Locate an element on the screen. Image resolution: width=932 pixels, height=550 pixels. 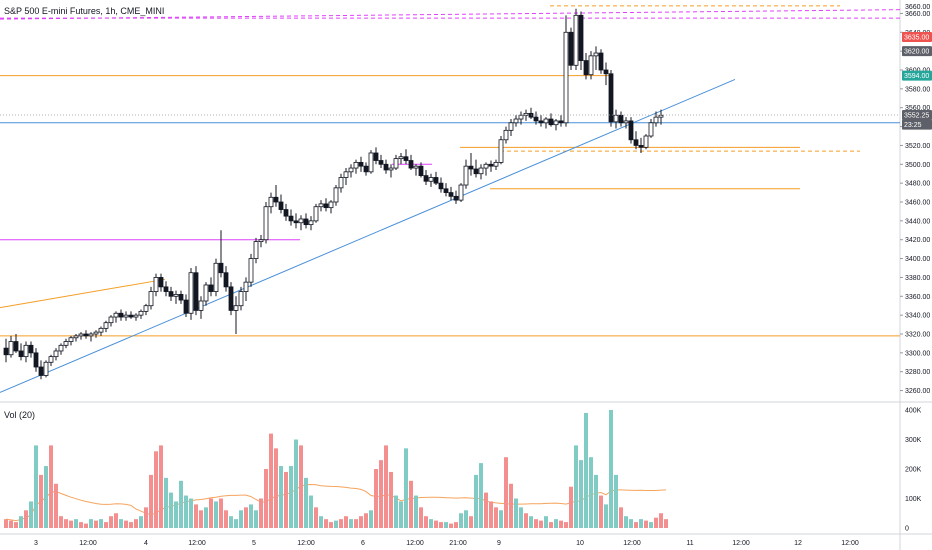
time-tick-label: 12:00 is located at coordinates (306, 543).